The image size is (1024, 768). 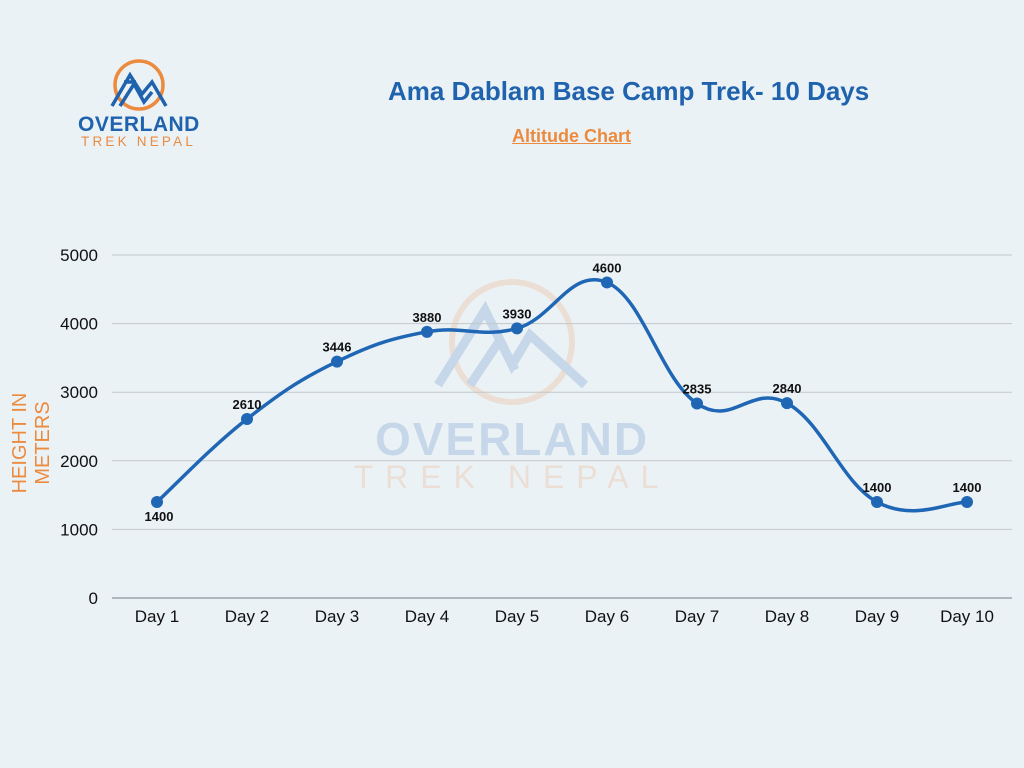 I want to click on y-tick-label: 4000, so click(x=79, y=324).